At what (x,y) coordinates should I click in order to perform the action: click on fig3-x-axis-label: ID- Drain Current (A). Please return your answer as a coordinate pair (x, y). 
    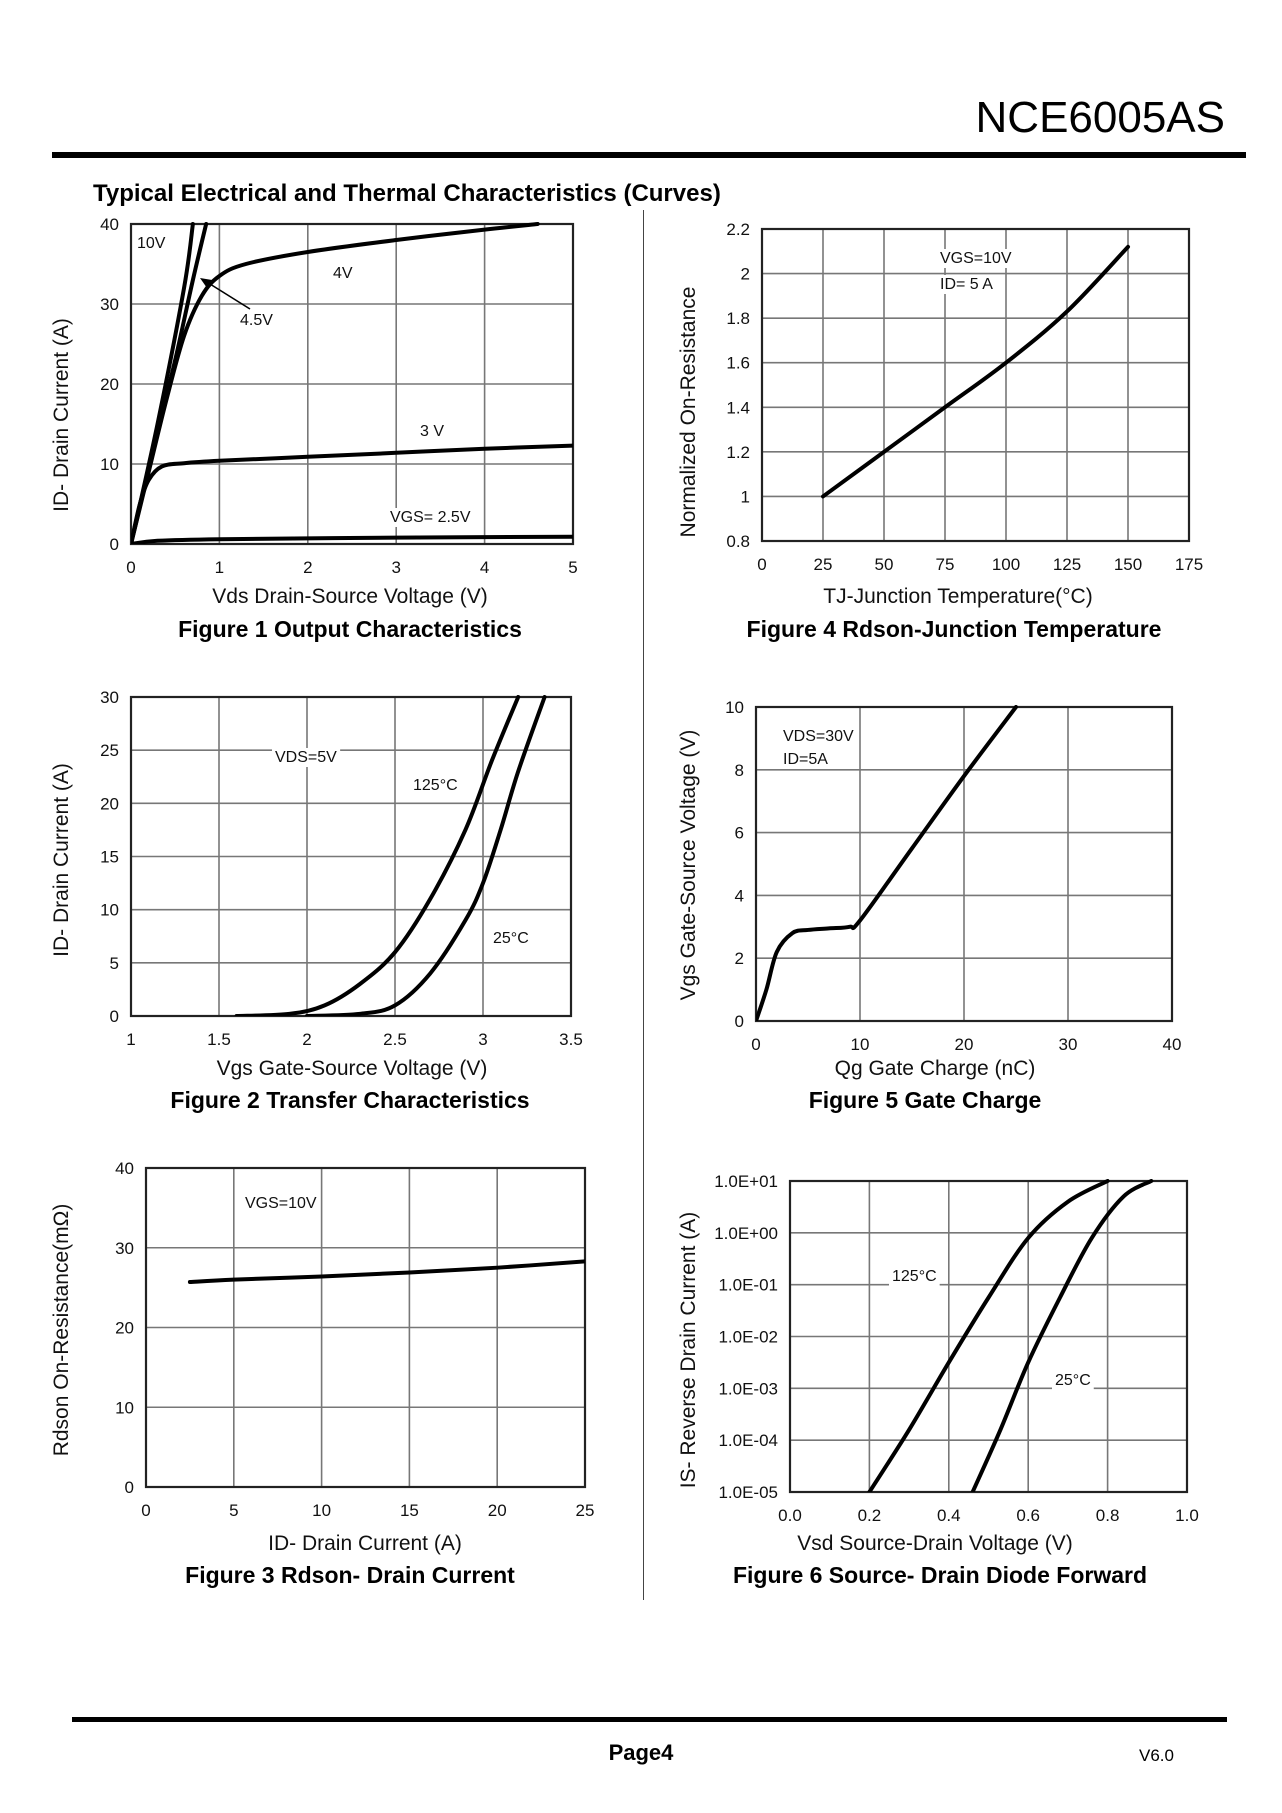
    Looking at the image, I should click on (365, 1543).